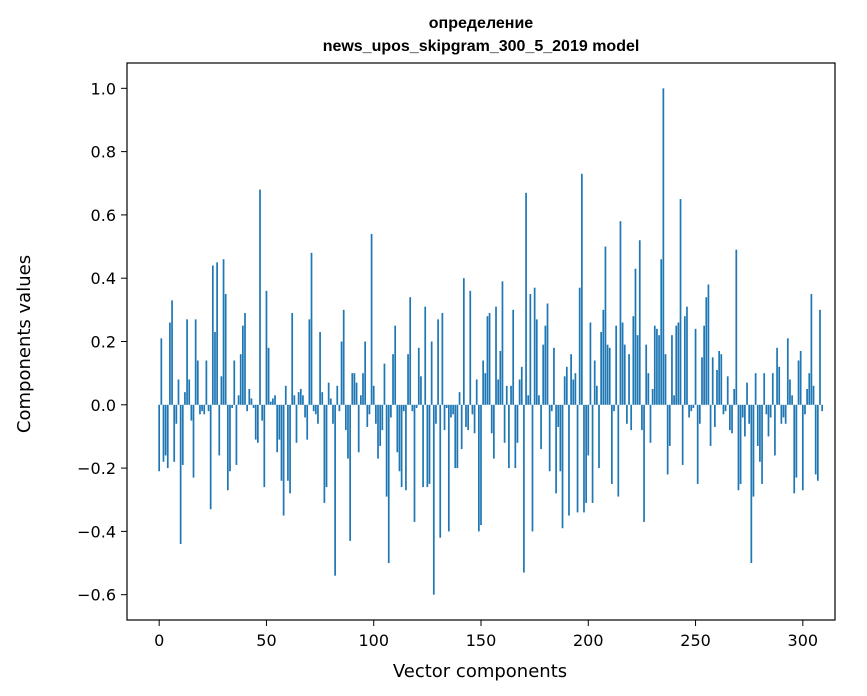 The image size is (867, 696). I want to click on x-tick-label: 50, so click(266, 640).